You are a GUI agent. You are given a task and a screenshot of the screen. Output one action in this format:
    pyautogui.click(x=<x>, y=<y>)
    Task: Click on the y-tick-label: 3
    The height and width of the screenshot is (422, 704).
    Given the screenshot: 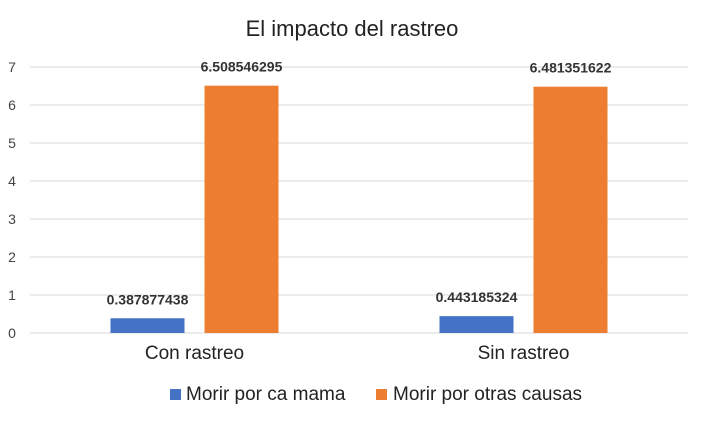 What is the action you would take?
    pyautogui.click(x=12, y=219)
    